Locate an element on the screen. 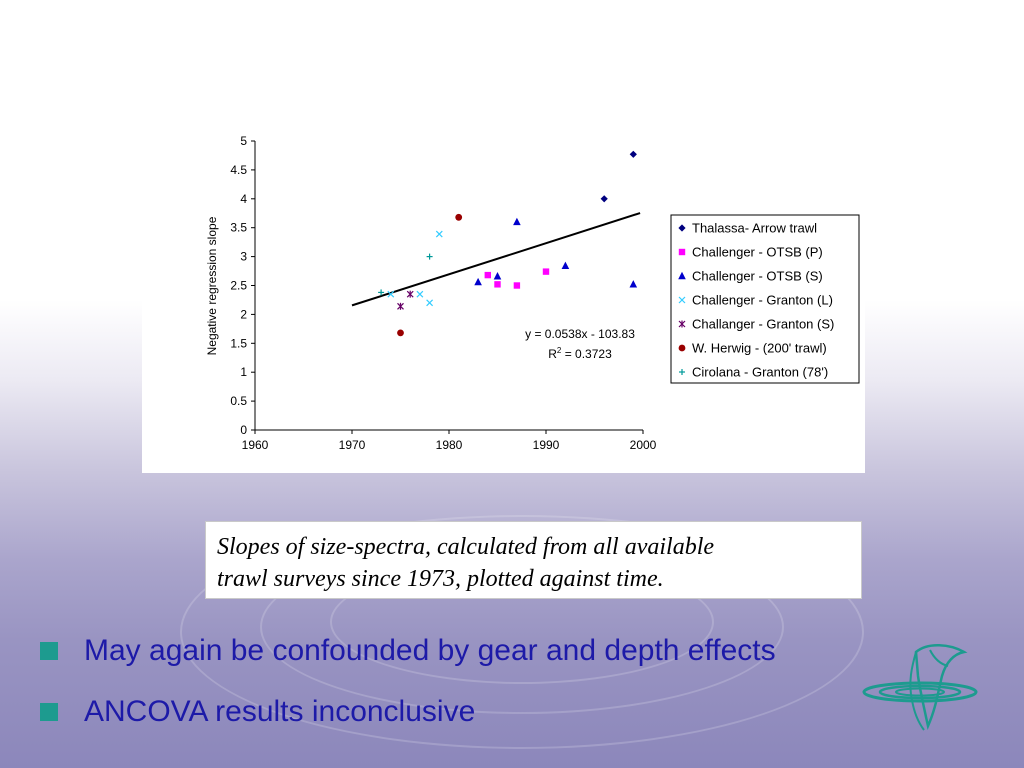  legend-item: Challanger - Granton (S) is located at coordinates (756, 324).